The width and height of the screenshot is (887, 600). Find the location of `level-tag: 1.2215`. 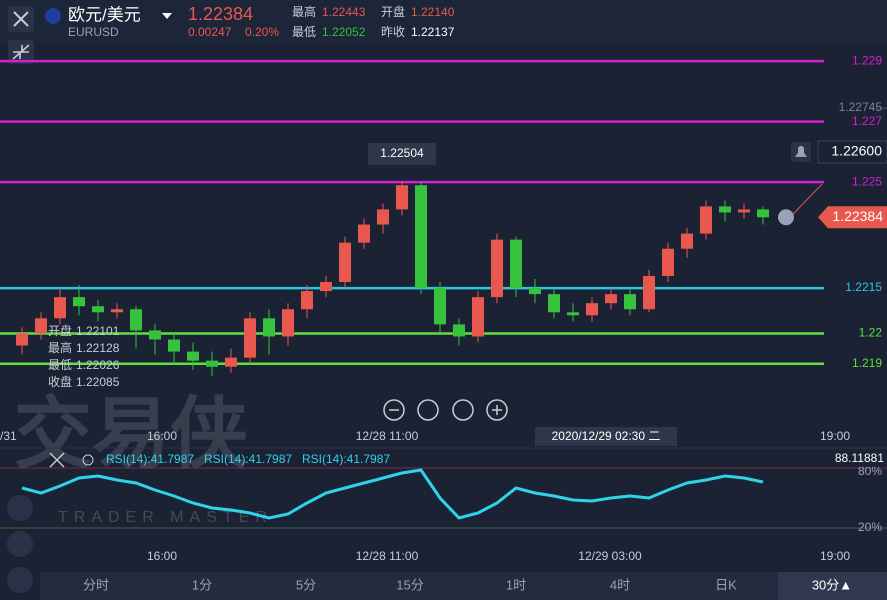

level-tag: 1.2215 is located at coordinates (863, 287).